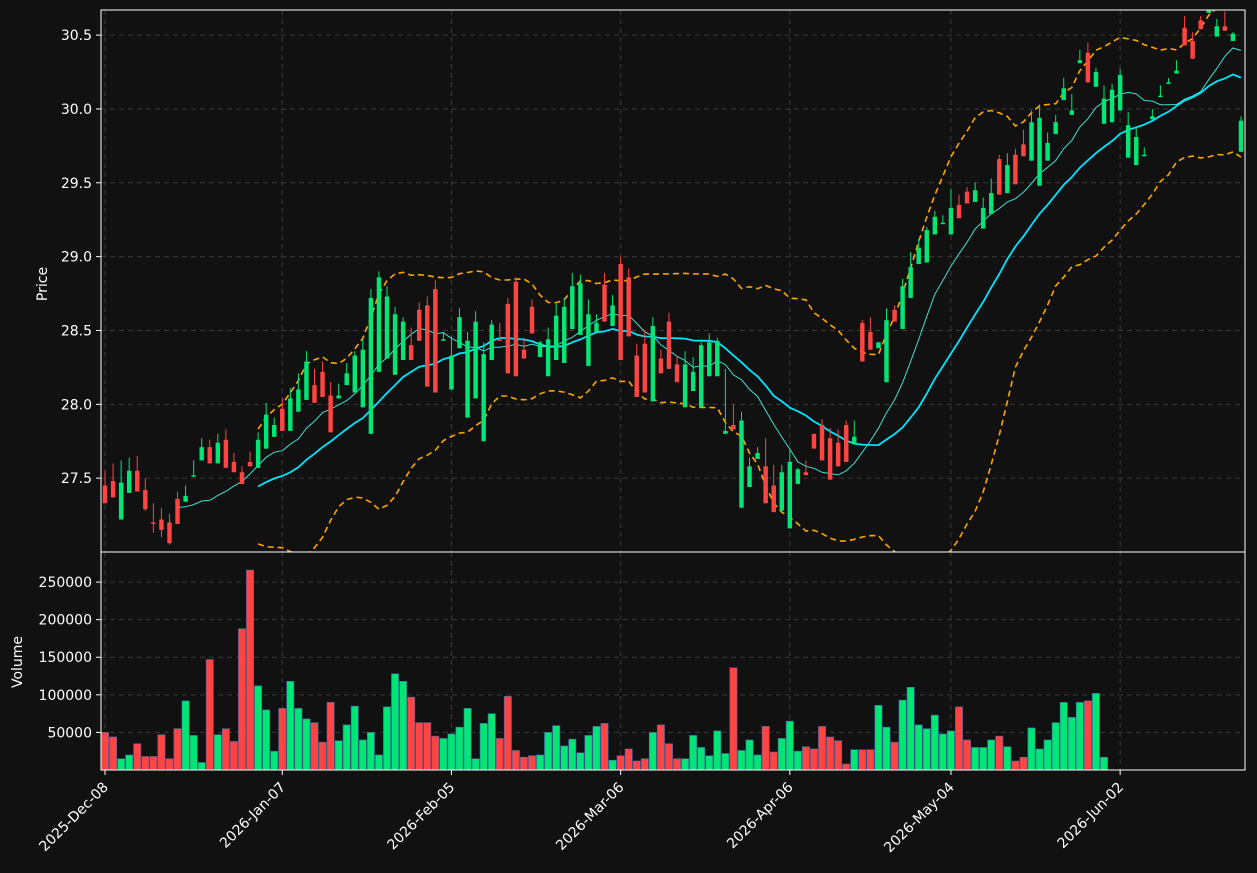  I want to click on price-axis-label: Price, so click(43, 284).